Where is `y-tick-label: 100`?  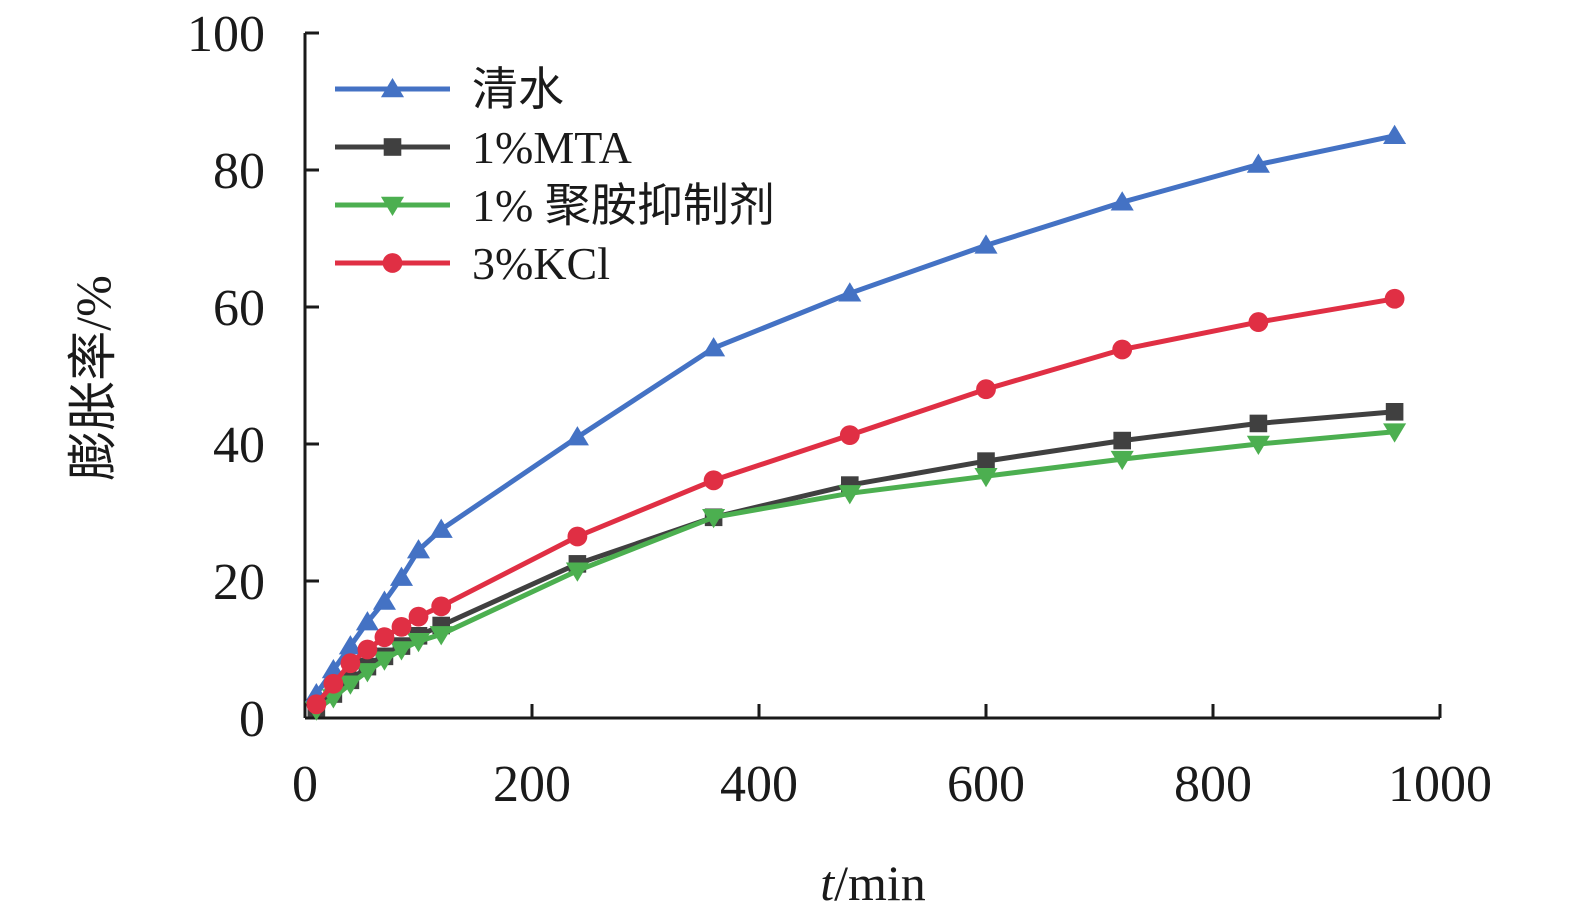 y-tick-label: 100 is located at coordinates (226, 34).